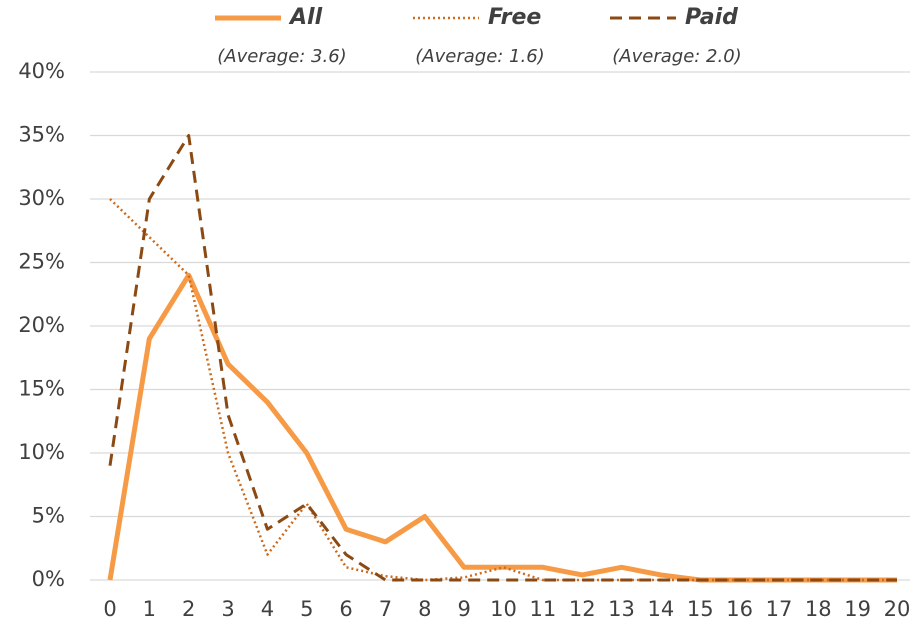 This screenshot has height=635, width=917. I want to click on x-tick-label: 19, so click(857, 609).